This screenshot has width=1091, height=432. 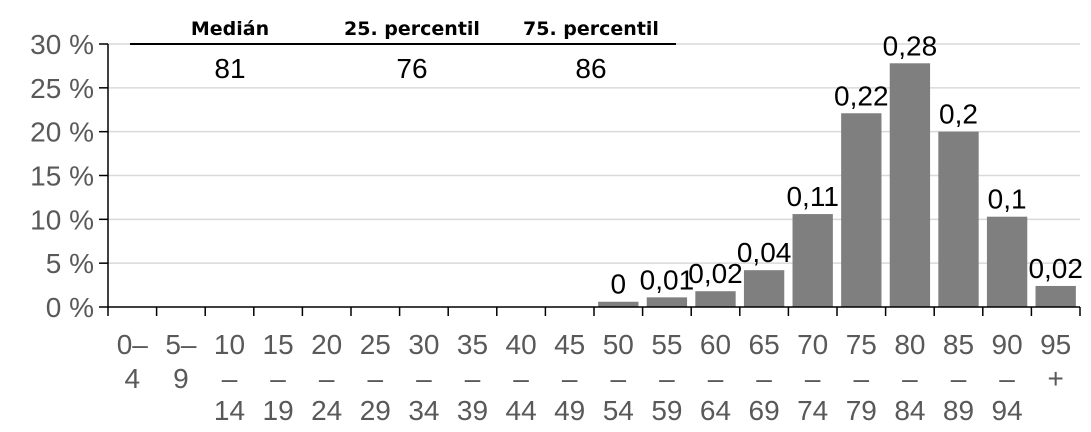 What do you see at coordinates (229, 410) in the screenshot?
I see `x-tick-label-line: 14` at bounding box center [229, 410].